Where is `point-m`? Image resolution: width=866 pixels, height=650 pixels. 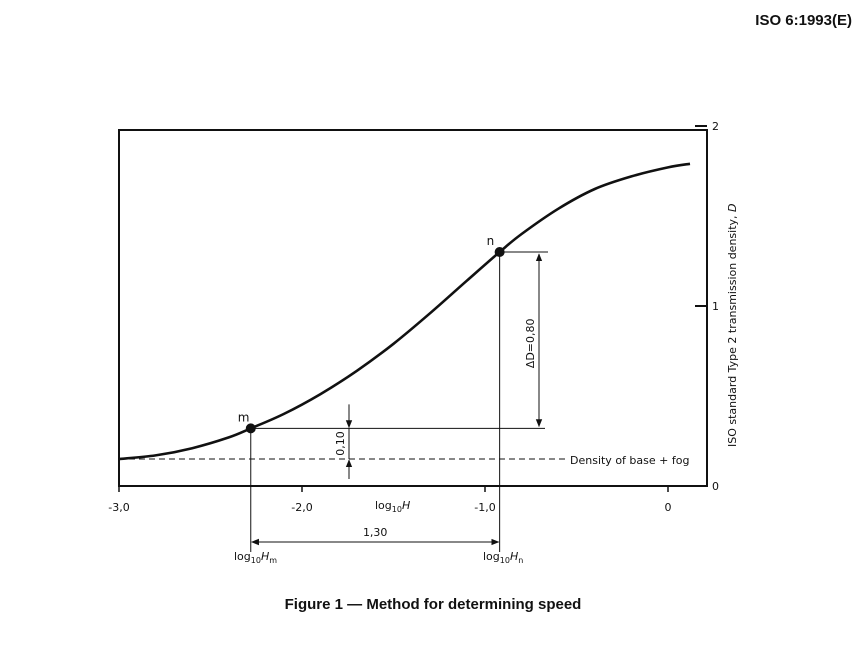
point-m is located at coordinates (250, 428).